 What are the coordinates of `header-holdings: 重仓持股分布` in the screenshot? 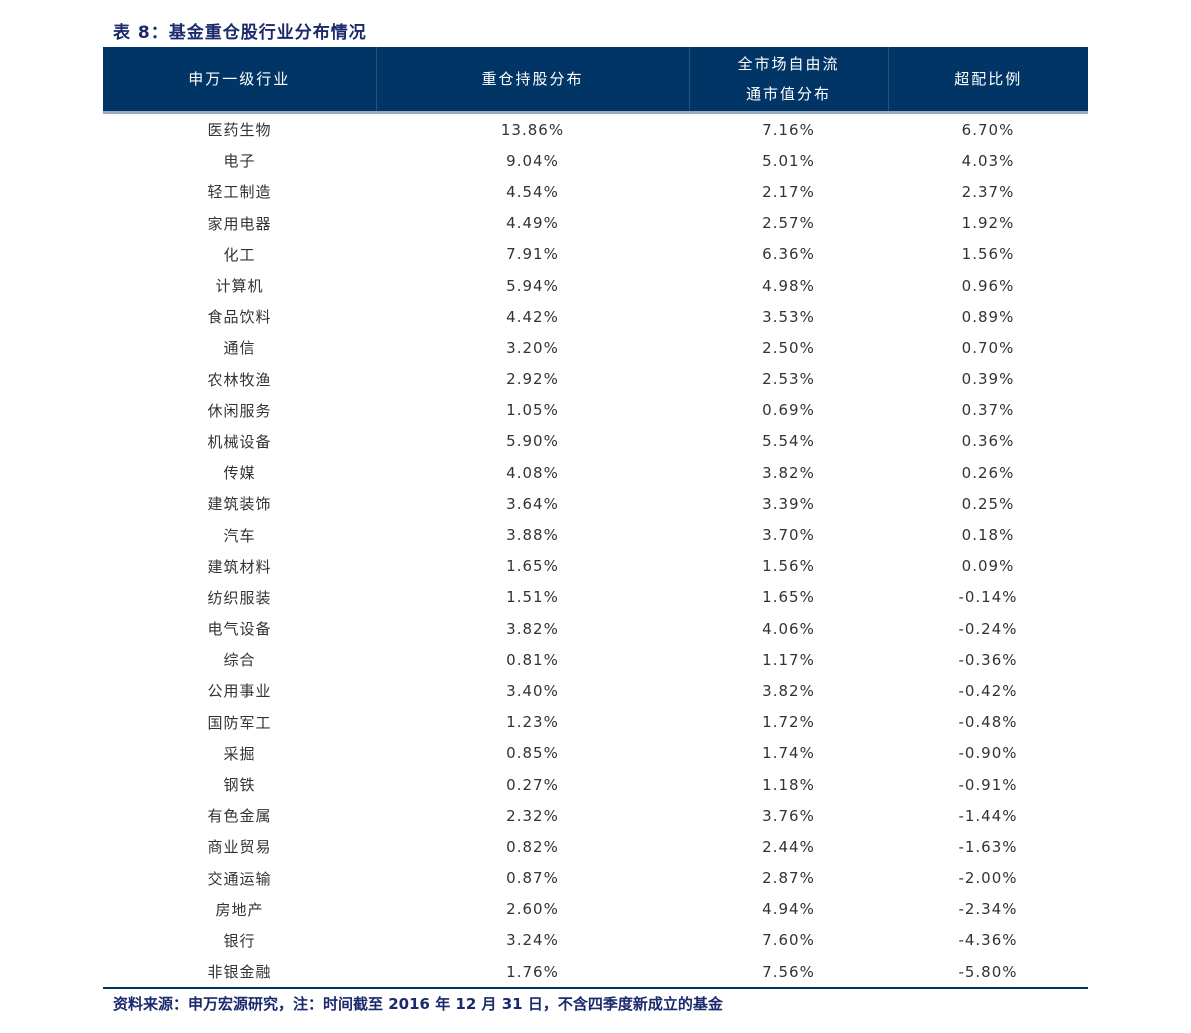 It's located at (532, 80).